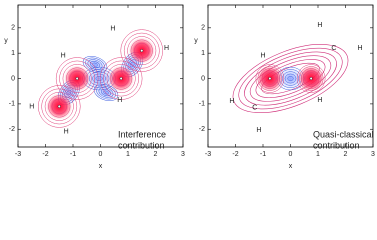  I want to click on caption: Quasi-classical, so click(343, 134).